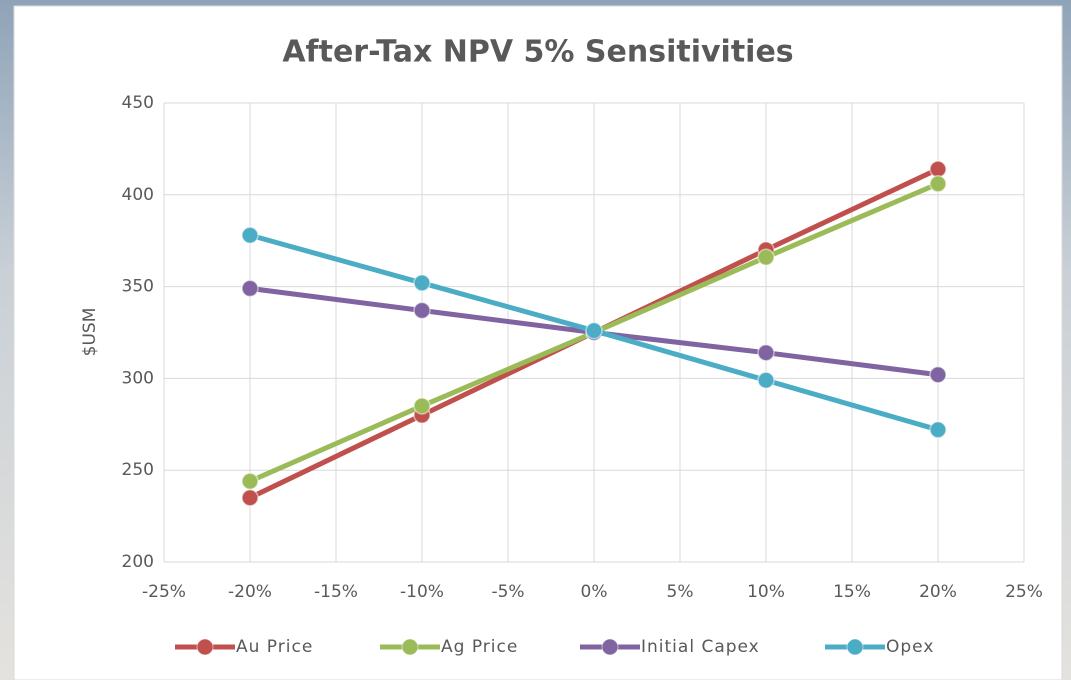 The width and height of the screenshot is (1071, 680). I want to click on y-tick-label: 300, so click(138, 378).